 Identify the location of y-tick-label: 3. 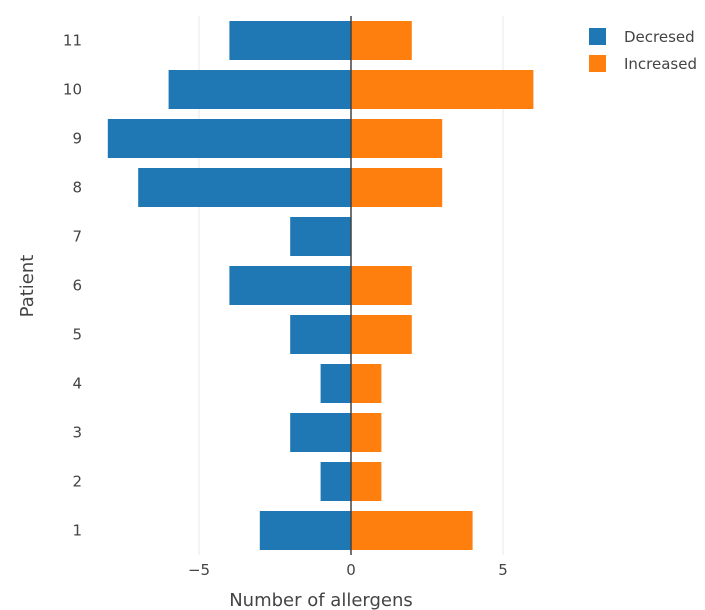
(77, 433).